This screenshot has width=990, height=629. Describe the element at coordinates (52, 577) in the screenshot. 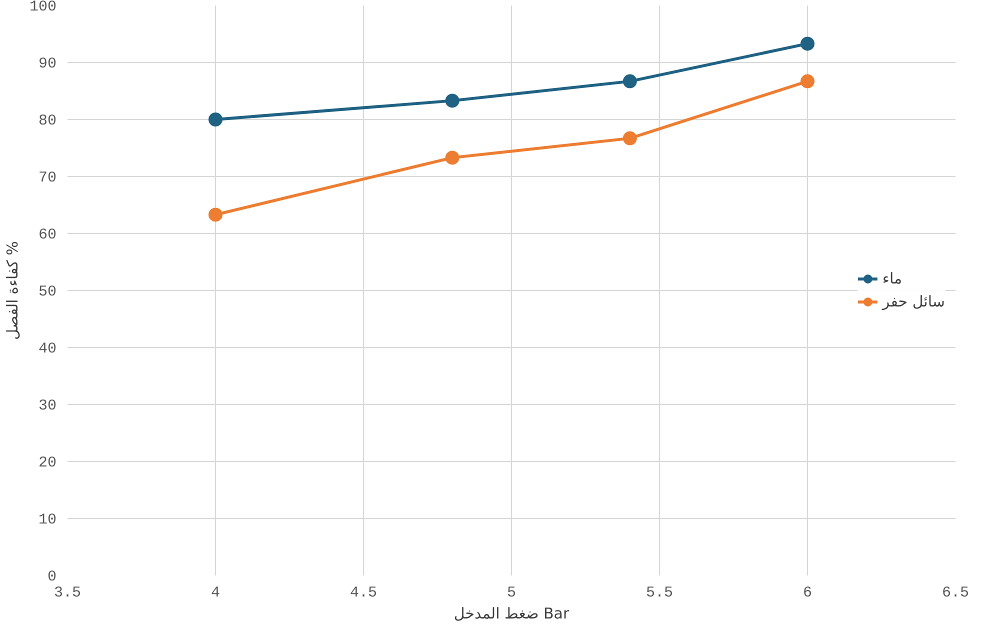

I see `y-tick-label: 0` at that location.